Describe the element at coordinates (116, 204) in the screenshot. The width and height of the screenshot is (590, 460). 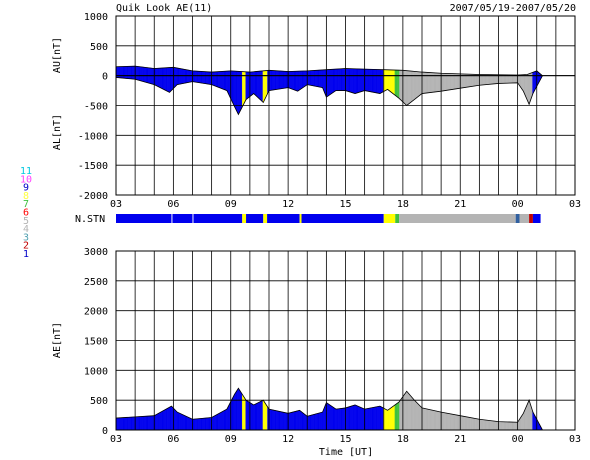
I see `x-tick-label: 03` at that location.